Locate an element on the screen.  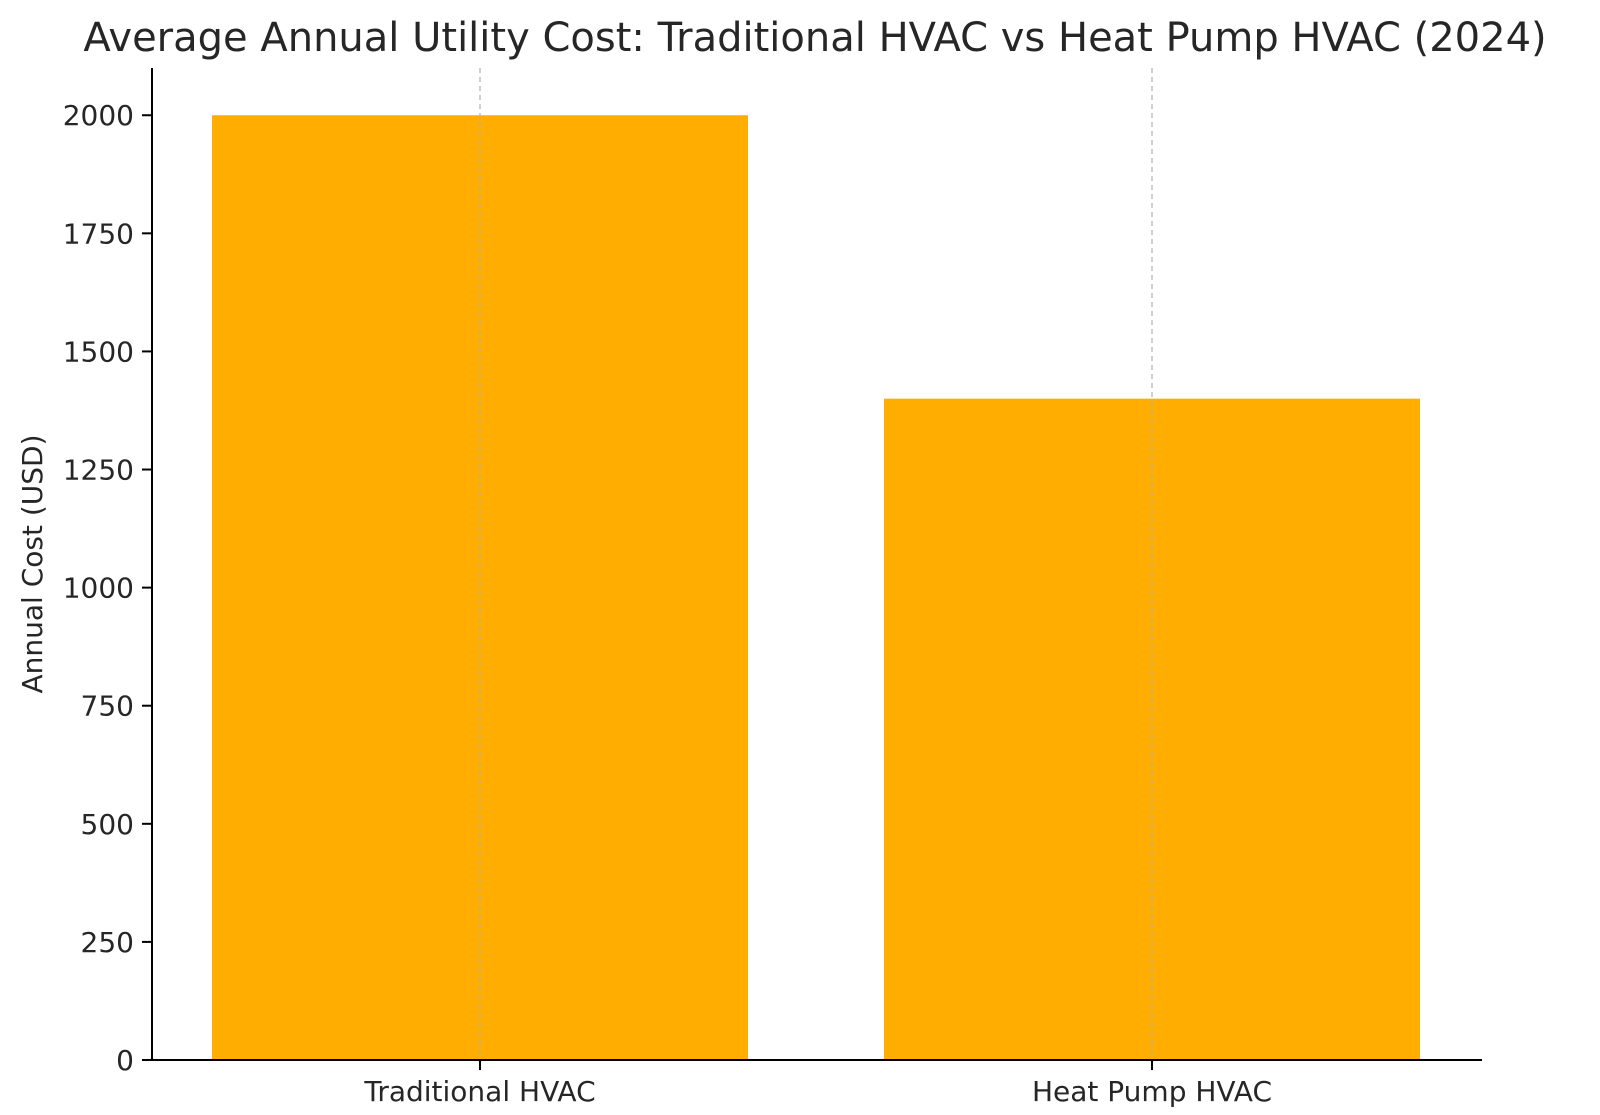
y-tick-label-3: 750 is located at coordinates (107, 706).